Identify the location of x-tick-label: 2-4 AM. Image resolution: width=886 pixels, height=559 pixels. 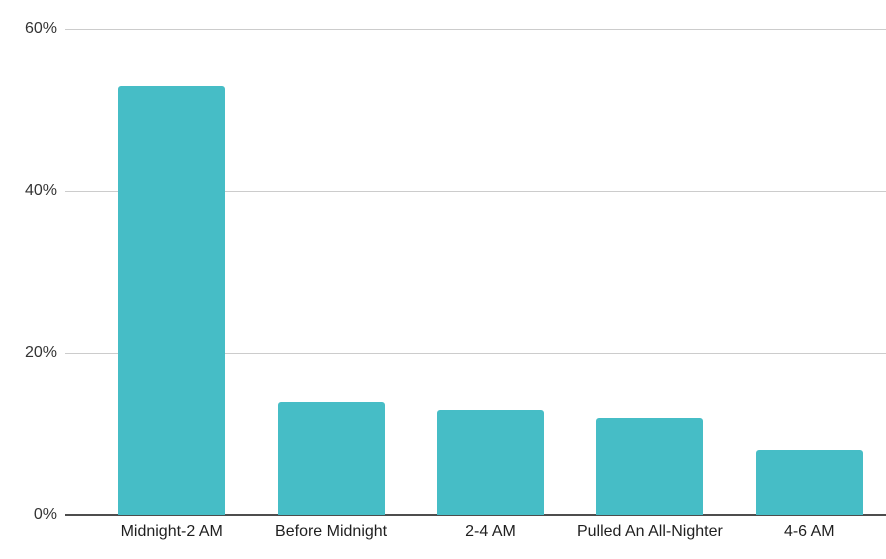
(490, 531).